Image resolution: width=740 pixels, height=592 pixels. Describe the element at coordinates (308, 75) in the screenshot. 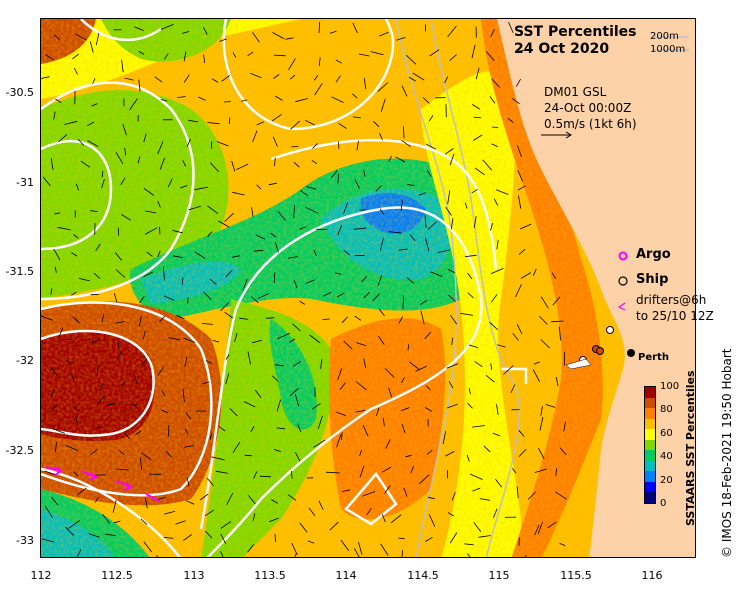

I see `contour-north-eddy` at that location.